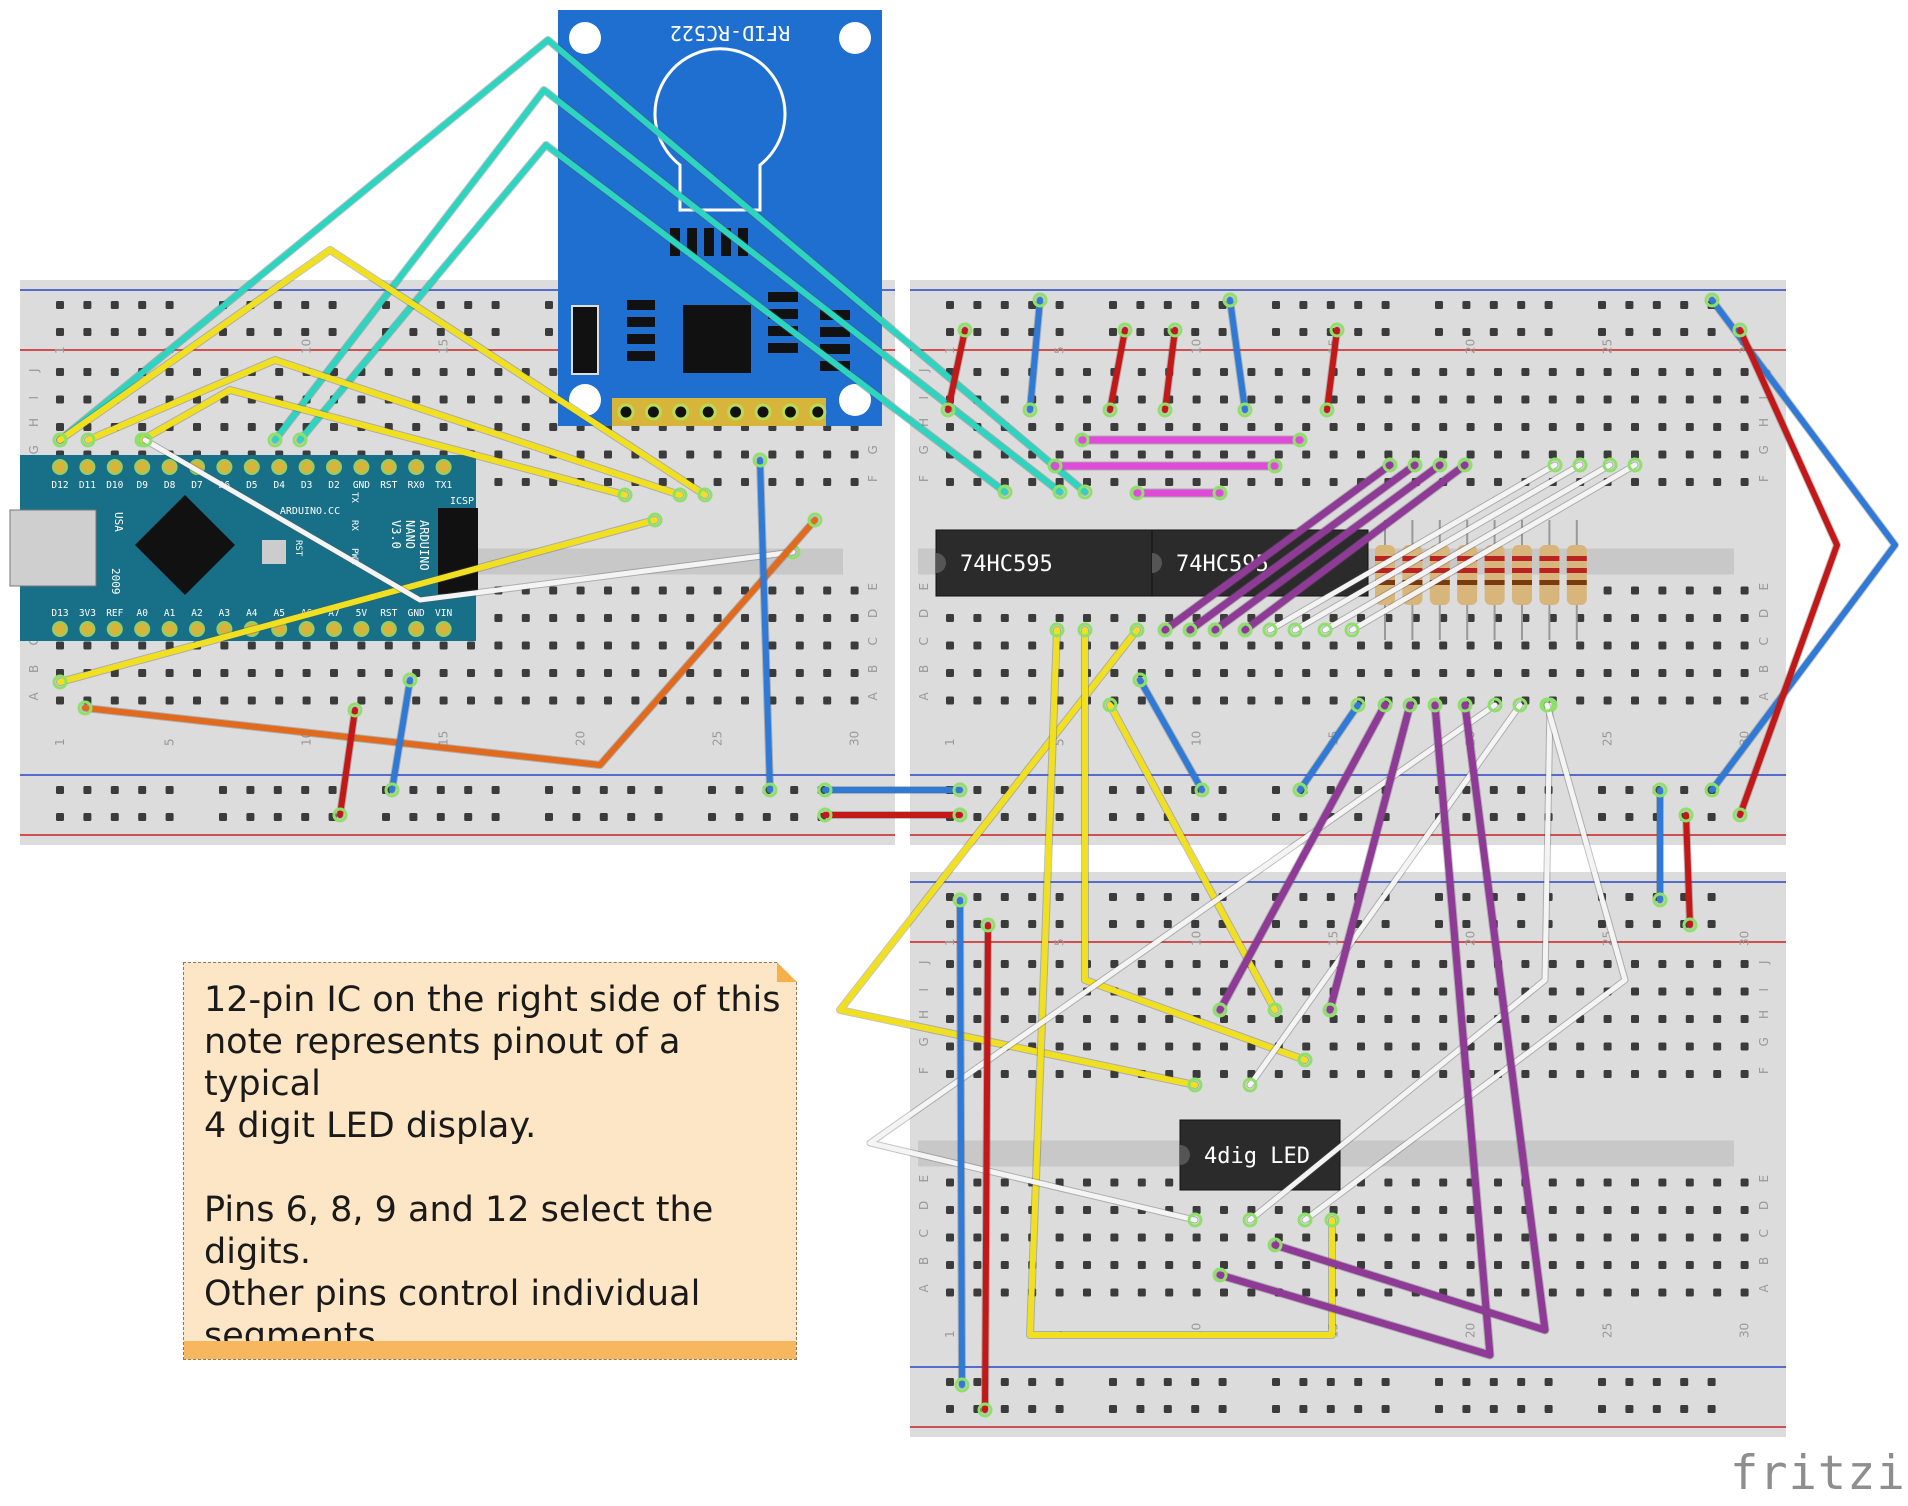 The height and width of the screenshot is (1506, 1908). I want to click on row-label: I, so click(34, 398).